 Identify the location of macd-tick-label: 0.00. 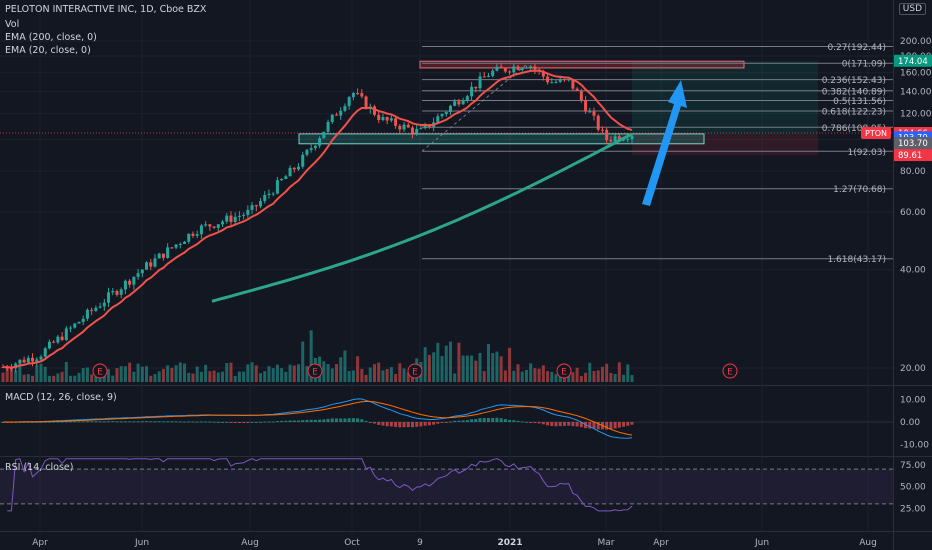
(910, 423).